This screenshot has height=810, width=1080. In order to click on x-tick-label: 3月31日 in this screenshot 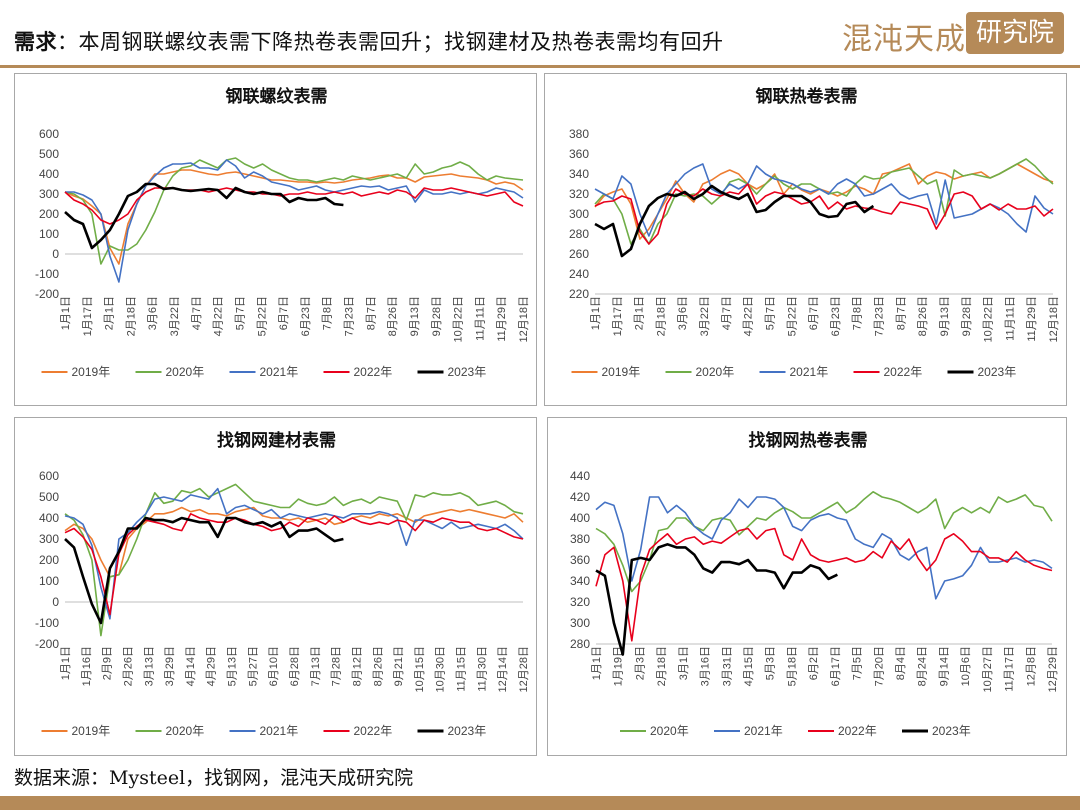, I will do `click(727, 666)`.